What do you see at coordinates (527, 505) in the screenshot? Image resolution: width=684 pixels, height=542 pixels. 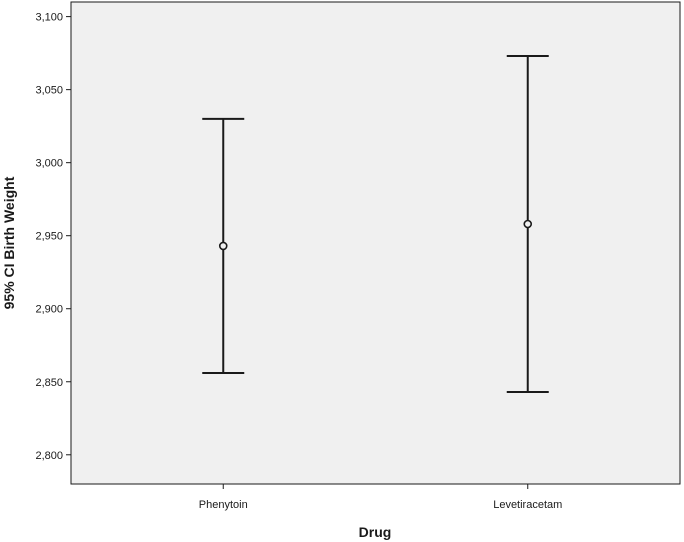 I see `x-tick-label: Levetiracetam` at bounding box center [527, 505].